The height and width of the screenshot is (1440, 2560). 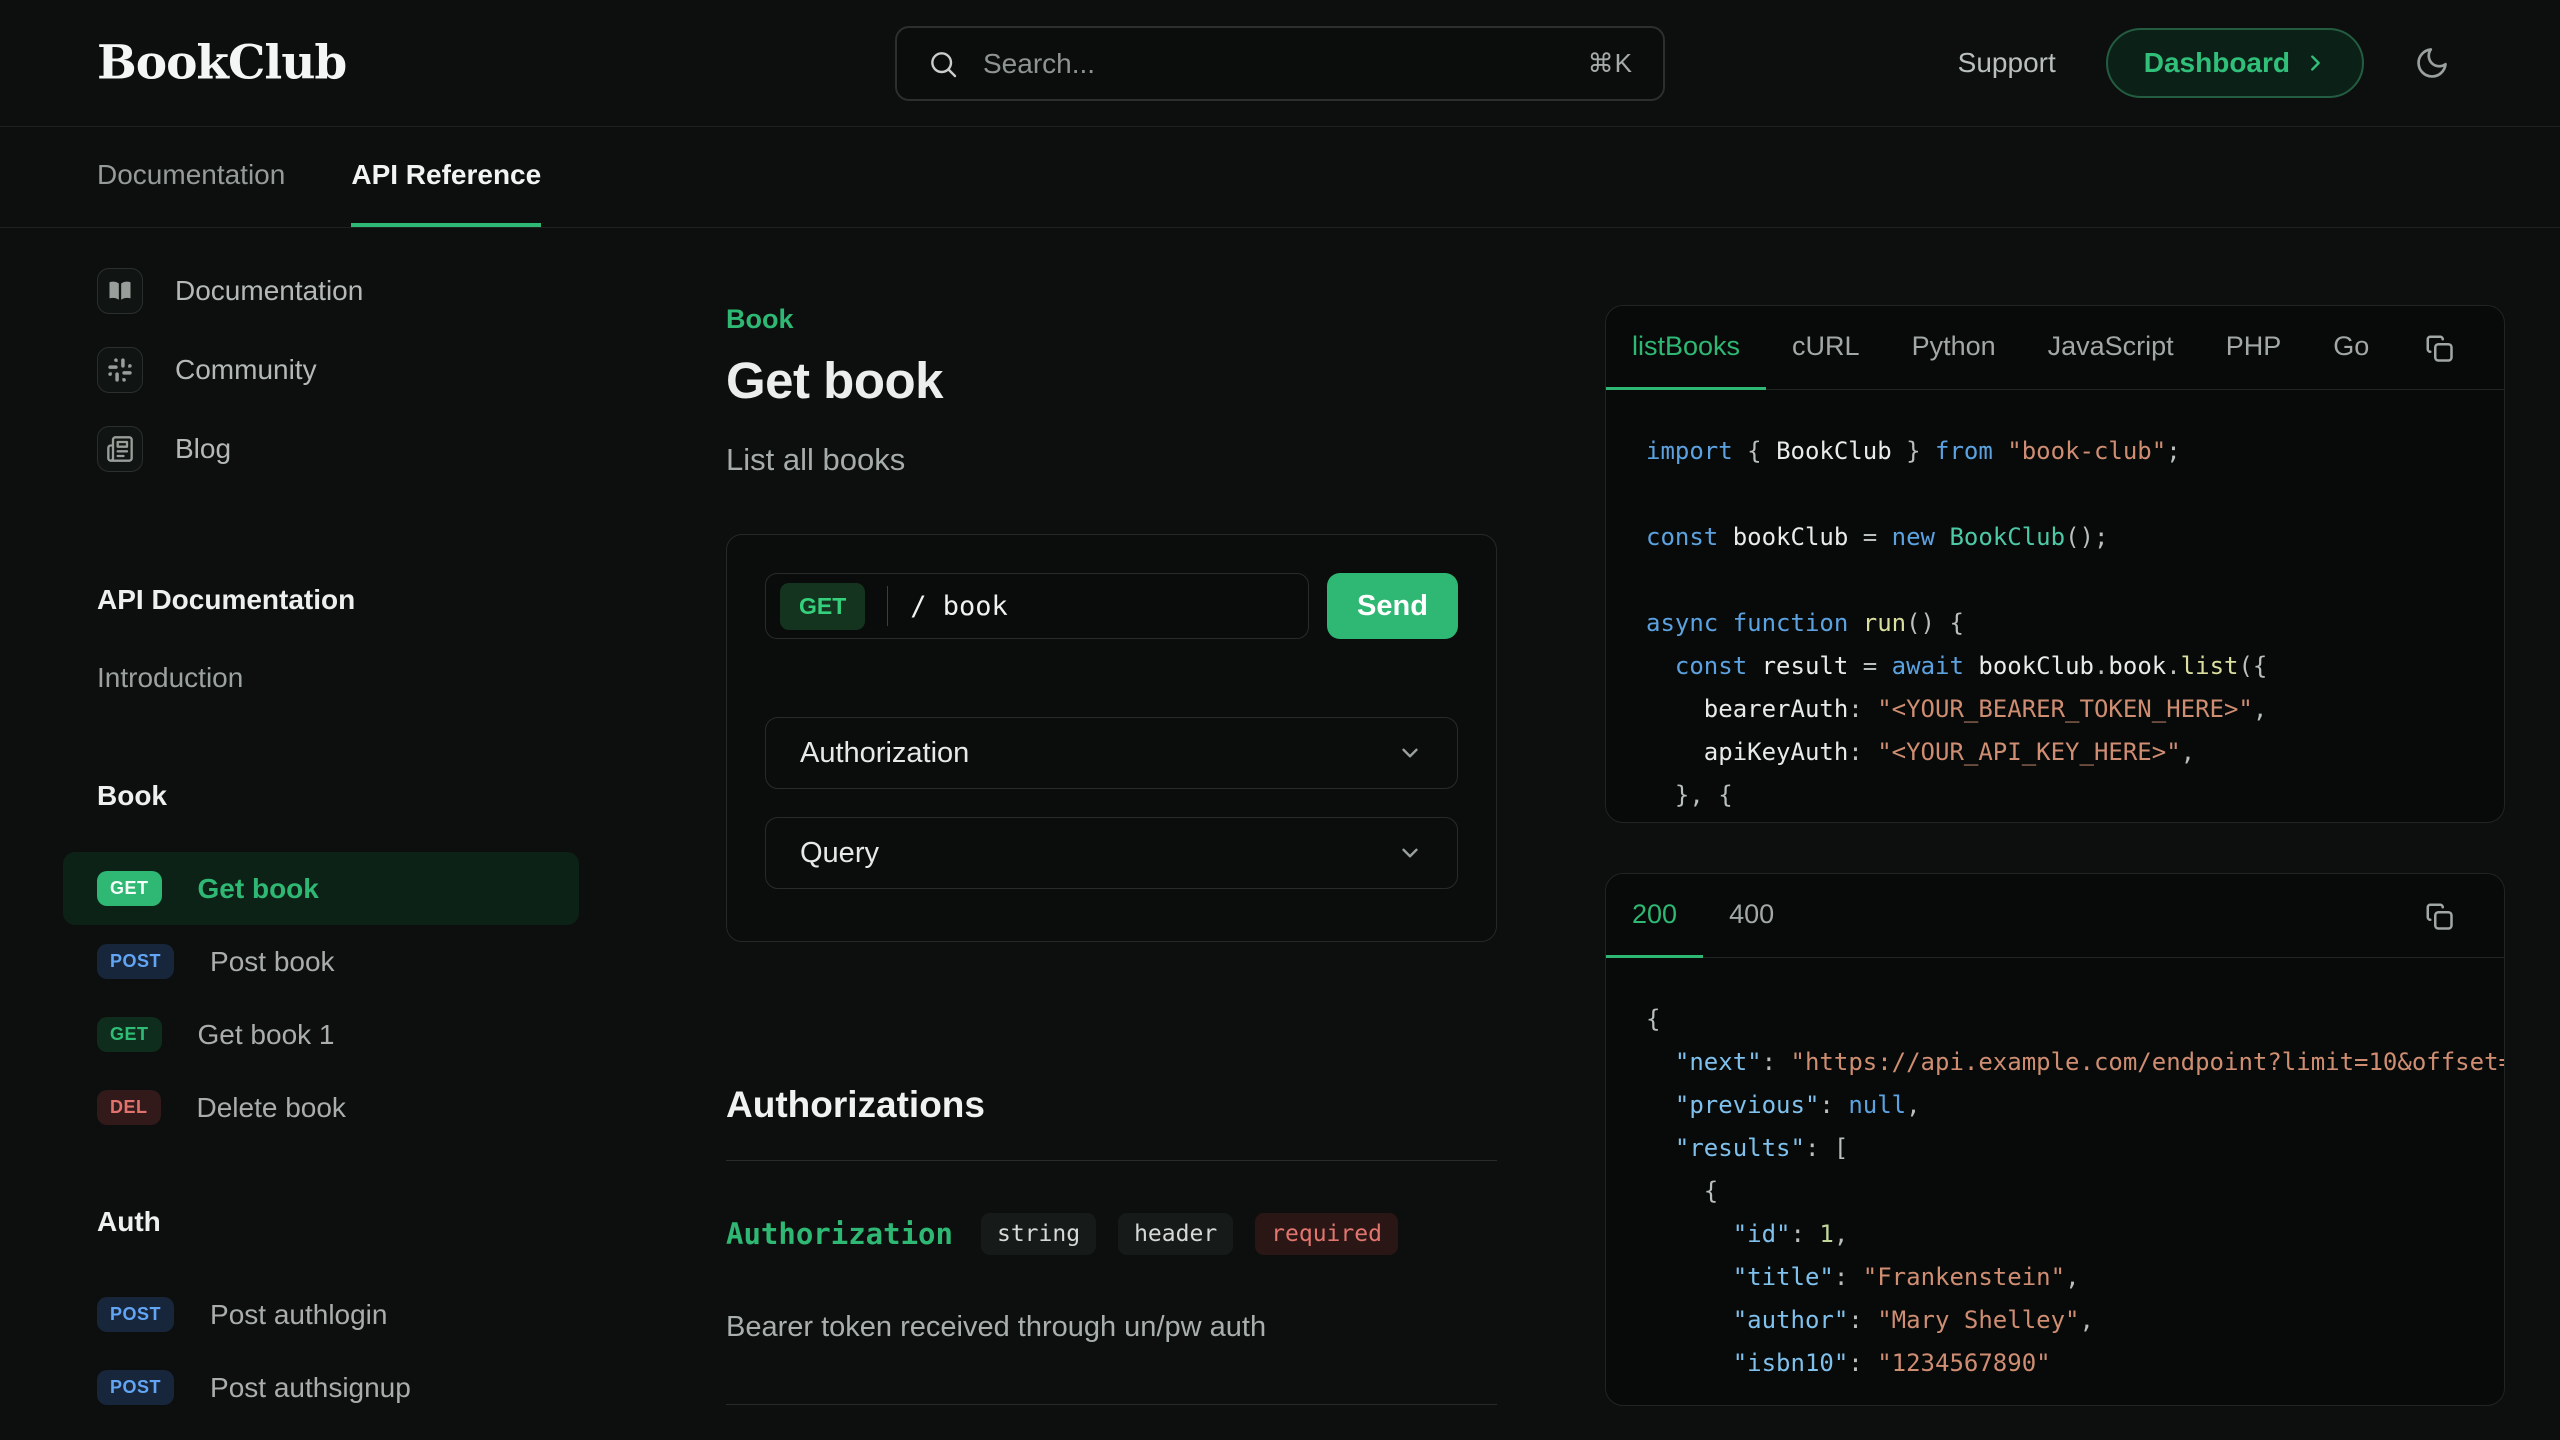 What do you see at coordinates (1176, 1234) in the screenshot?
I see `param-badge-header: header` at bounding box center [1176, 1234].